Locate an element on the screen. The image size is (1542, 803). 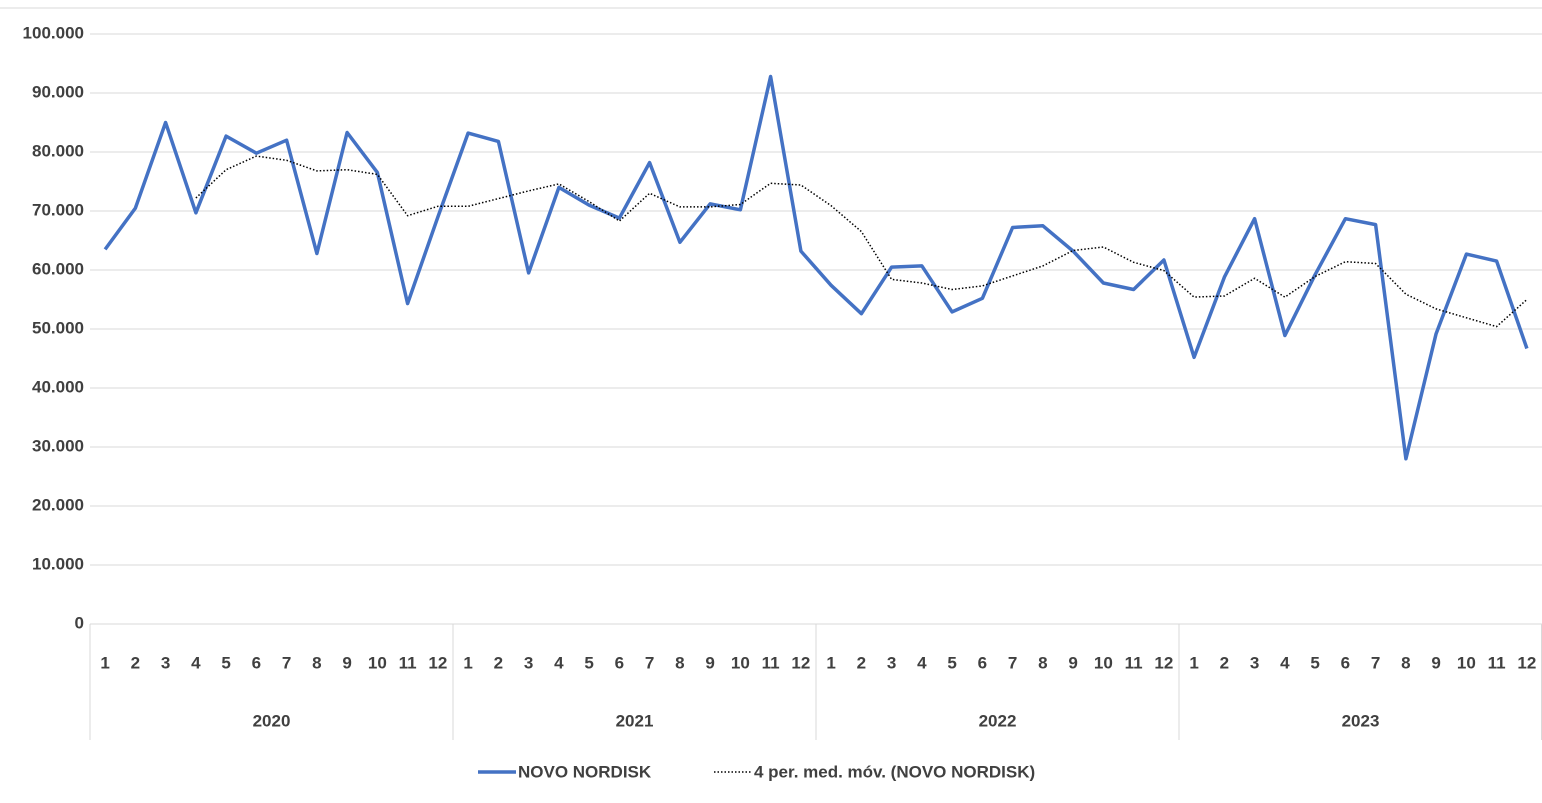
x-group-label: 2022 is located at coordinates (998, 720).